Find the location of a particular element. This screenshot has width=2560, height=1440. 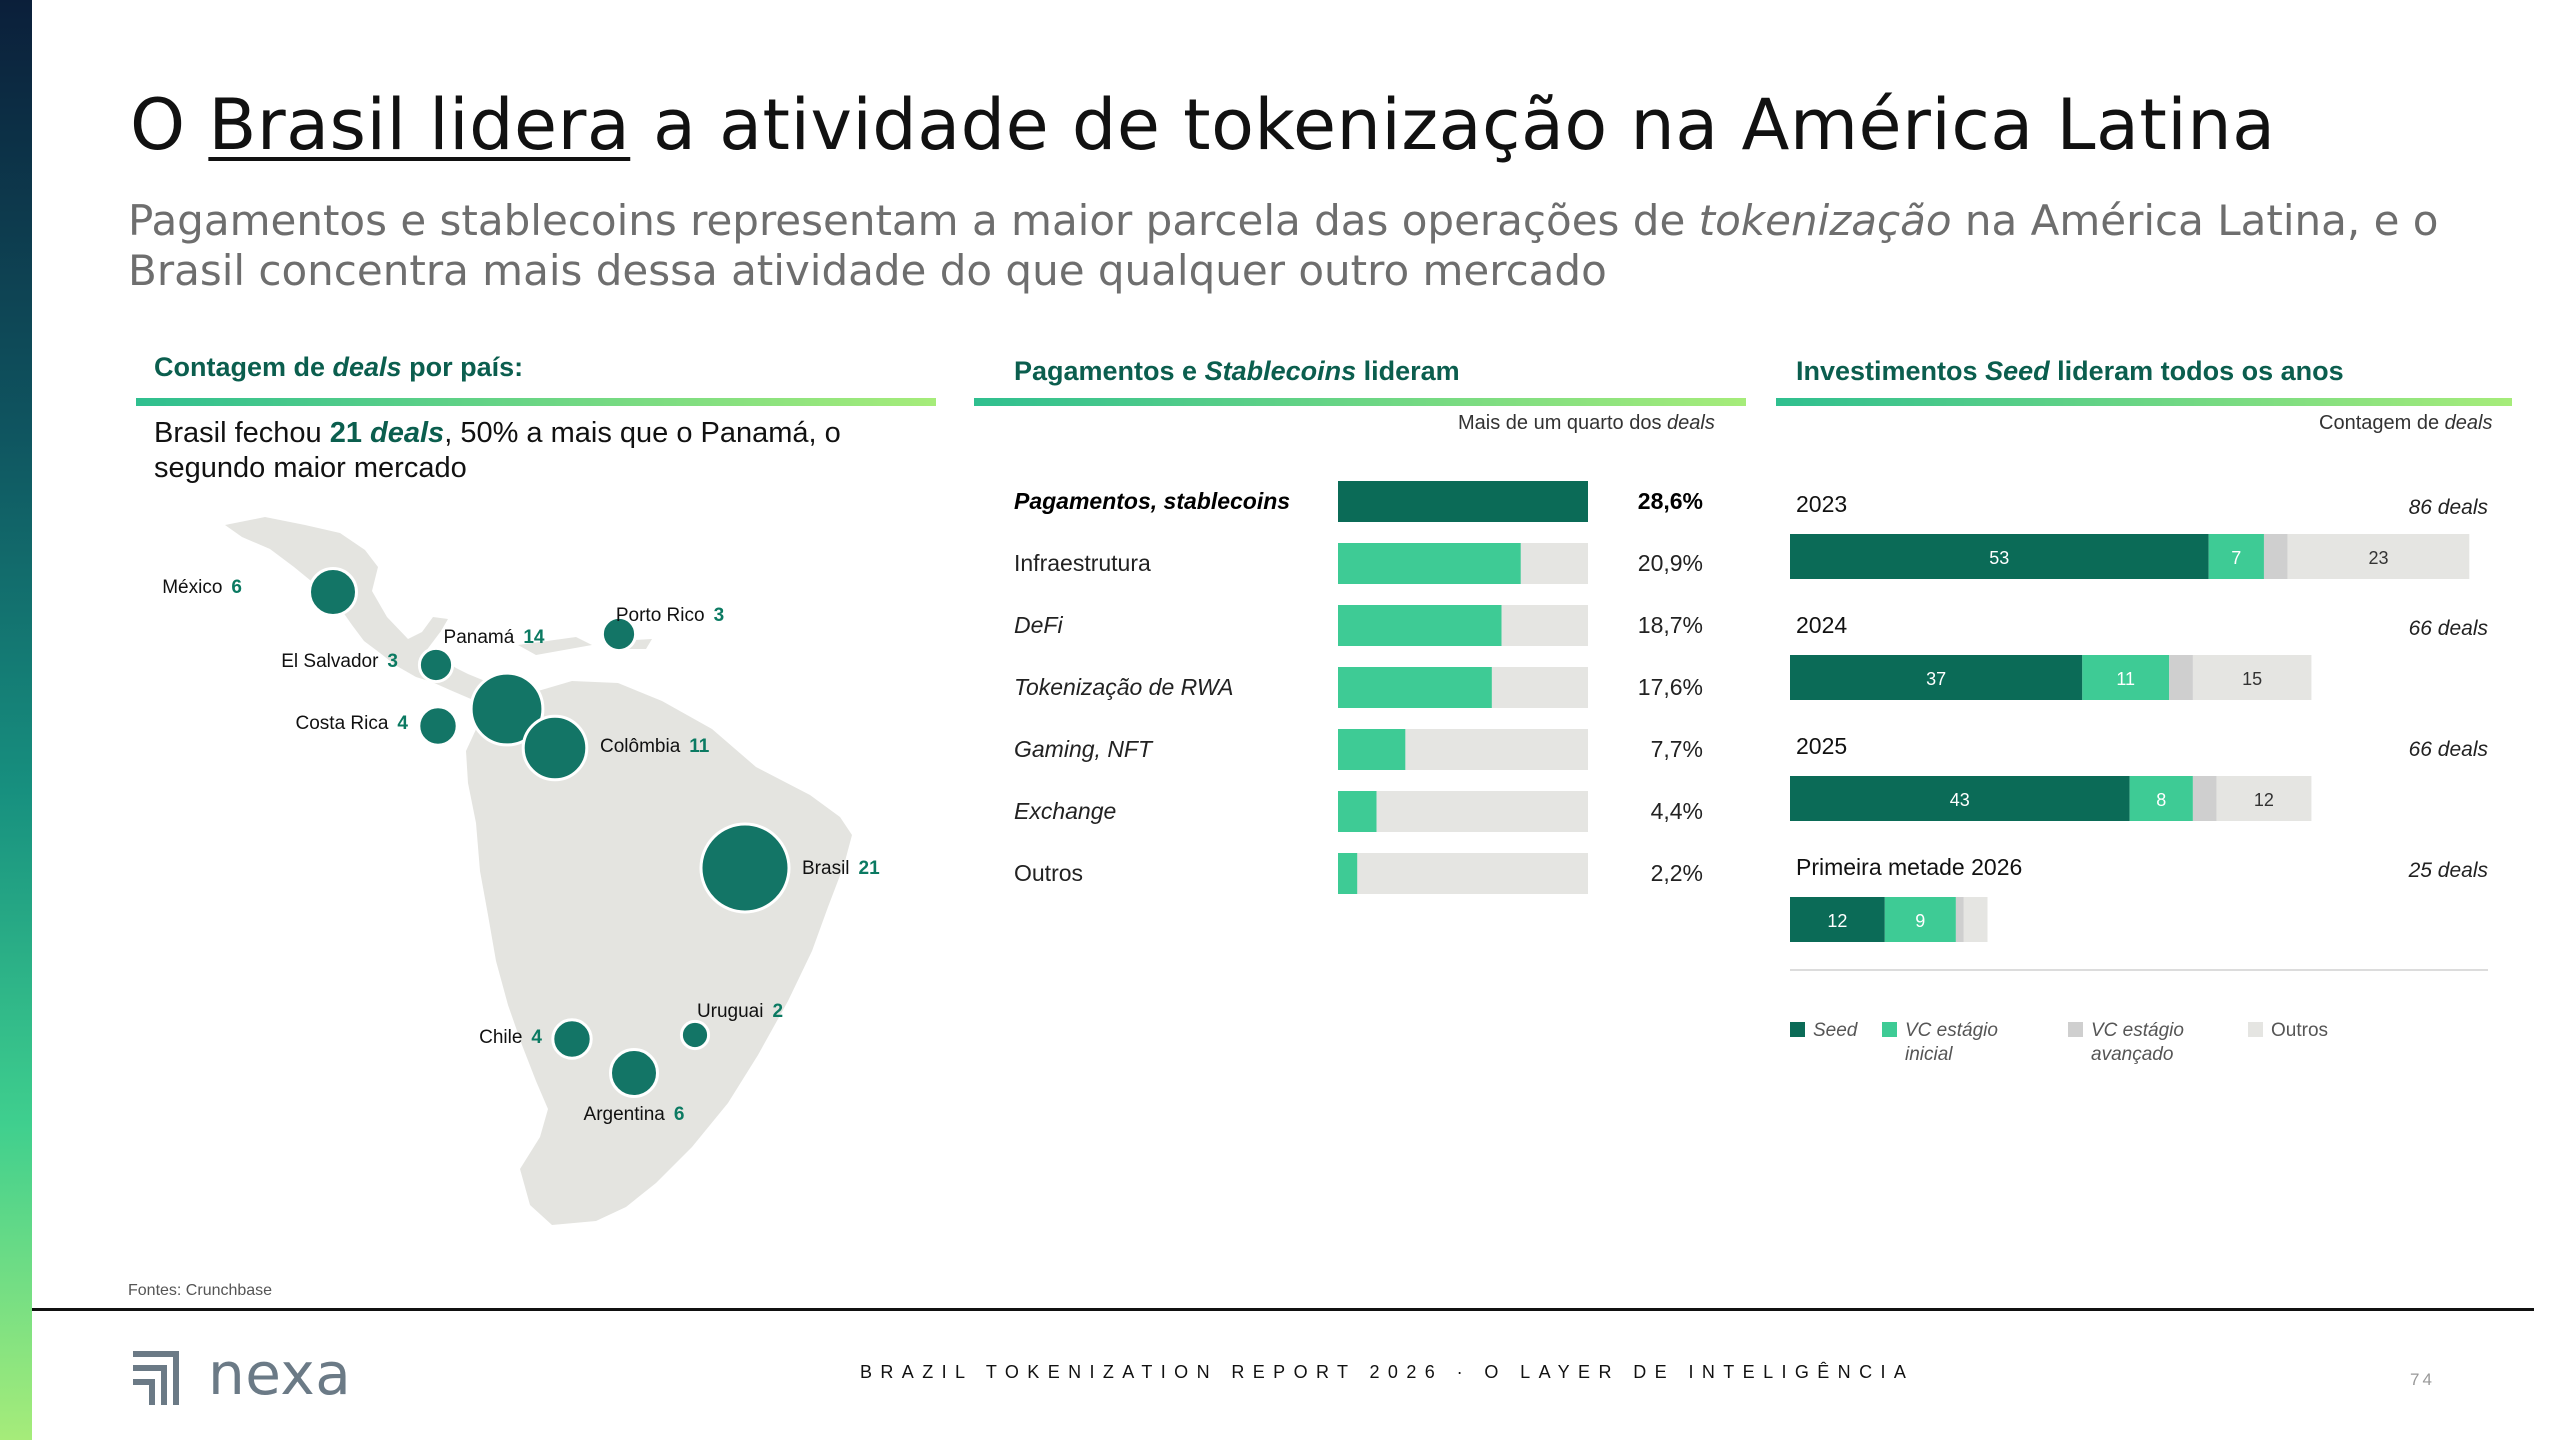

bar-track-outros is located at coordinates (1463, 873).